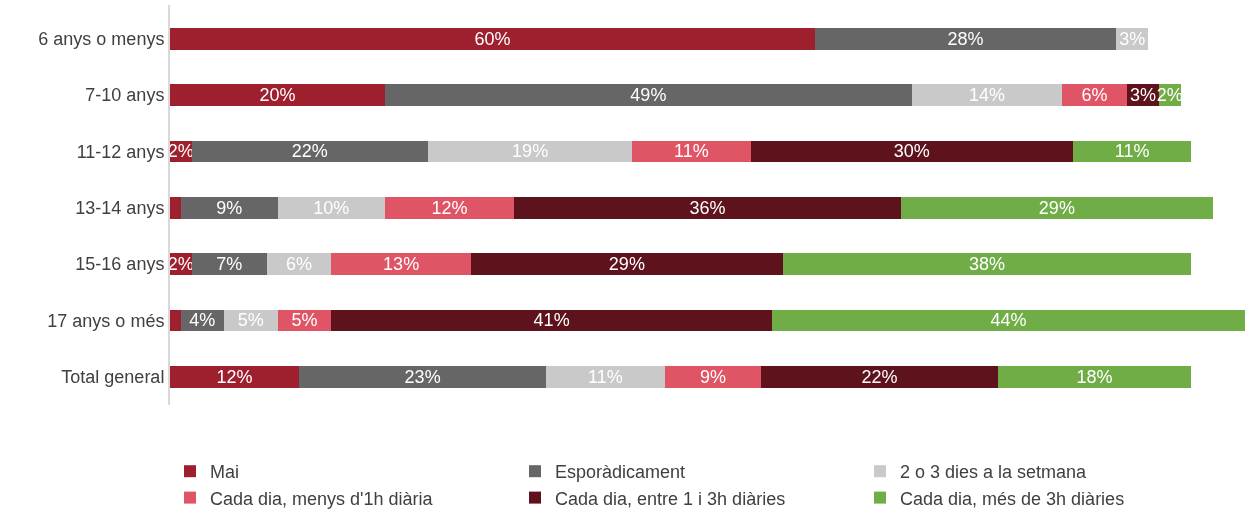 The width and height of the screenshot is (1255, 521). I want to click on legend-label: Cada dia, més de 3h diàries, so click(1012, 498).